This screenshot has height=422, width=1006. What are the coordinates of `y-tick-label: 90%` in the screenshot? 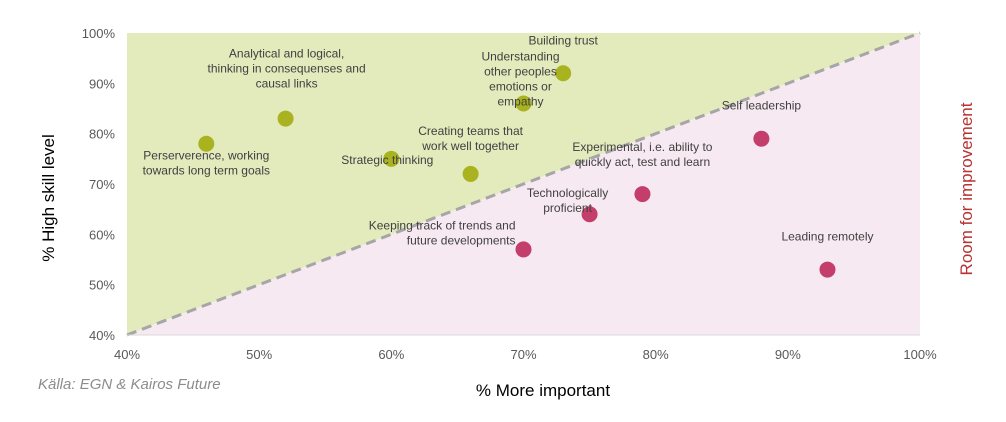 It's located at (102, 83).